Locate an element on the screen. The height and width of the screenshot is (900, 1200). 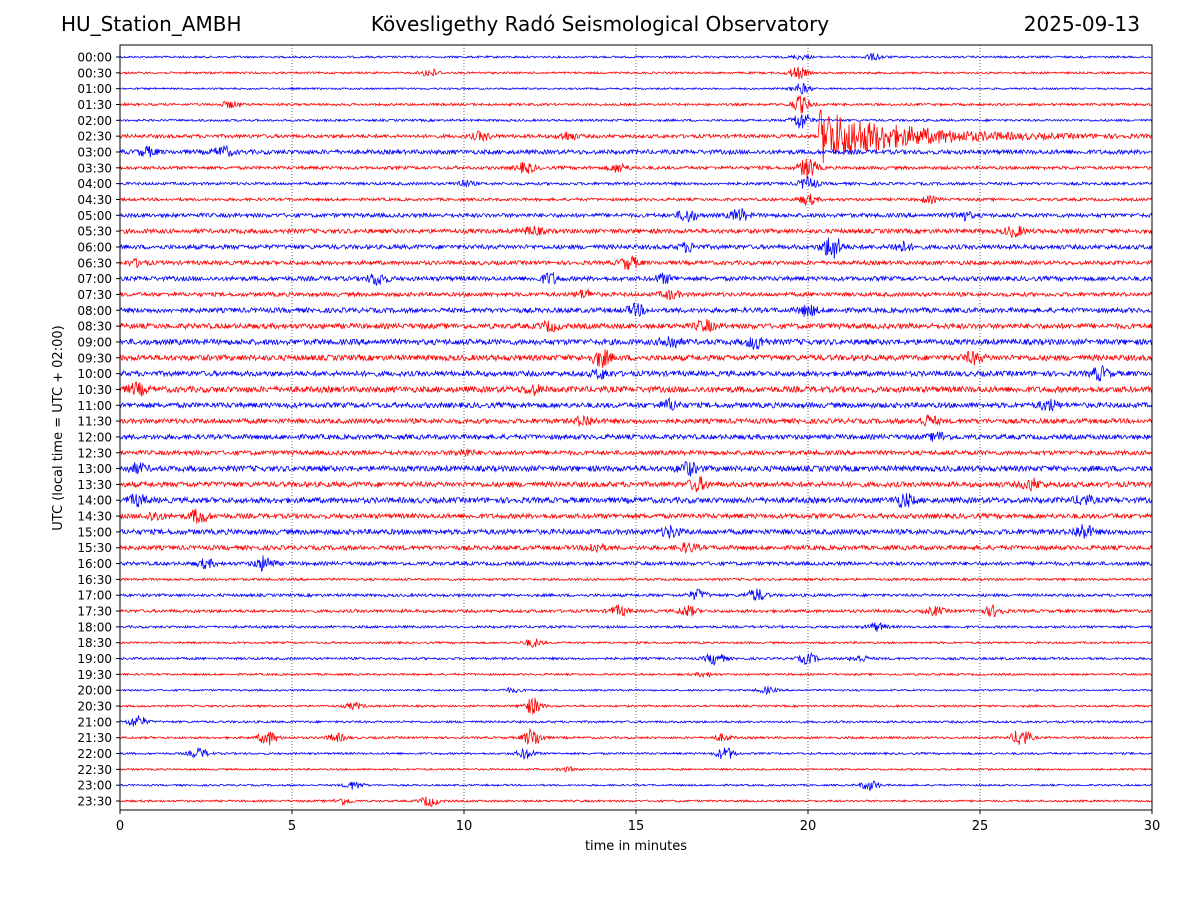
y-tick-label: 09:00 is located at coordinates (94, 342).